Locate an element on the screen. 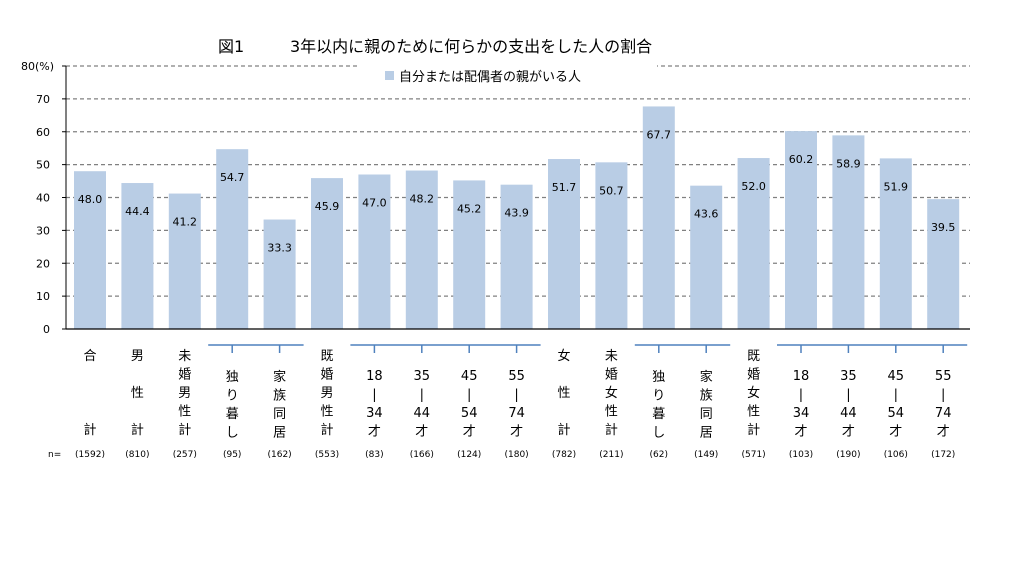  n-value: (95) is located at coordinates (232, 455).